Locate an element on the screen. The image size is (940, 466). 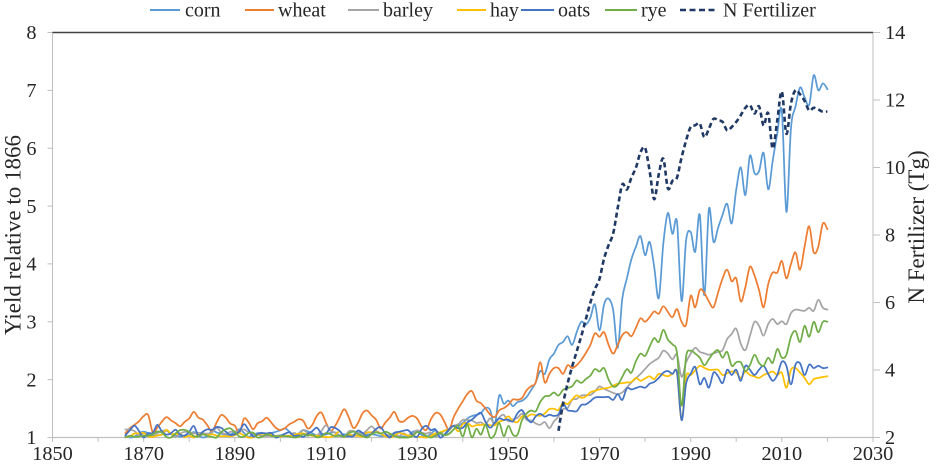
svg-text: 1950 is located at coordinates (508, 452).